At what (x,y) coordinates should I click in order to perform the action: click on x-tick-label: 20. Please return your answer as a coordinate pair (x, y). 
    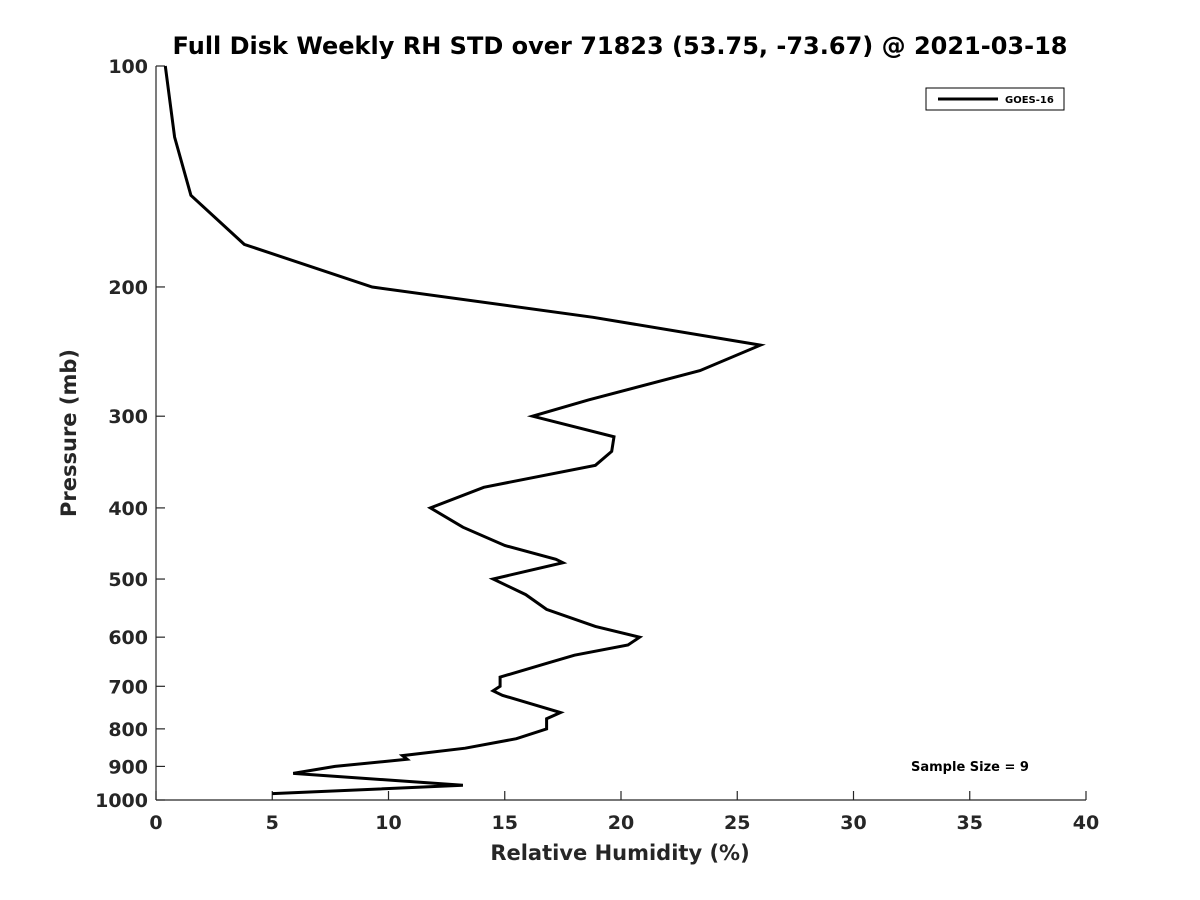
    Looking at the image, I should click on (621, 823).